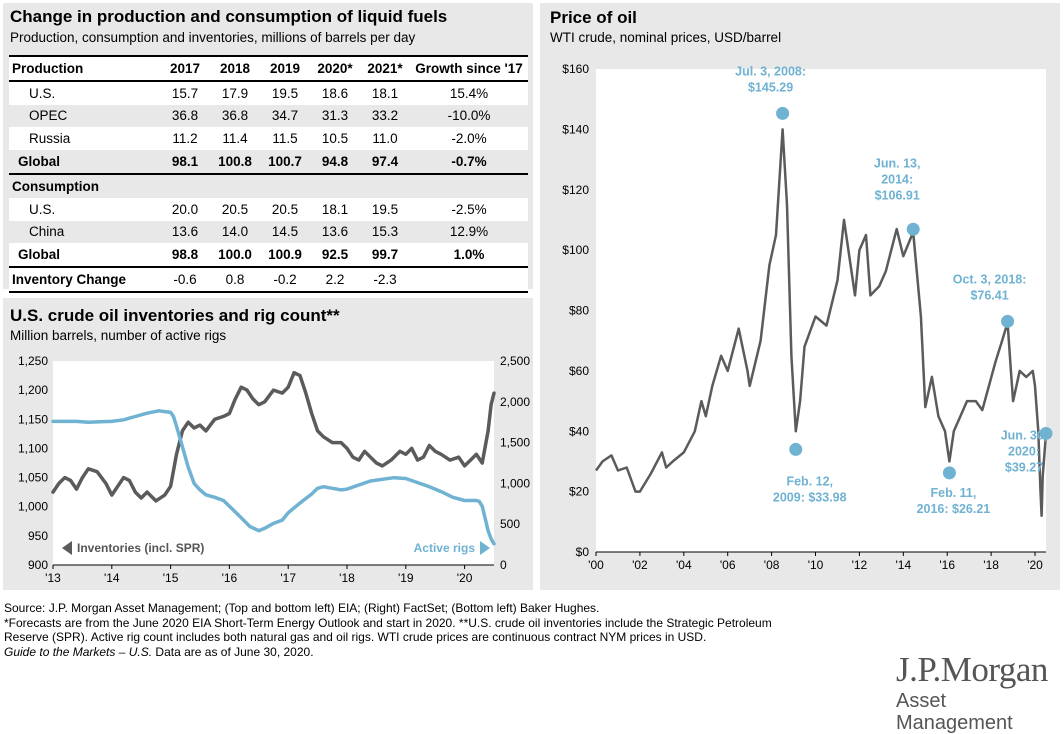  What do you see at coordinates (575, 69) in the screenshot?
I see `y-tick-label: $160` at bounding box center [575, 69].